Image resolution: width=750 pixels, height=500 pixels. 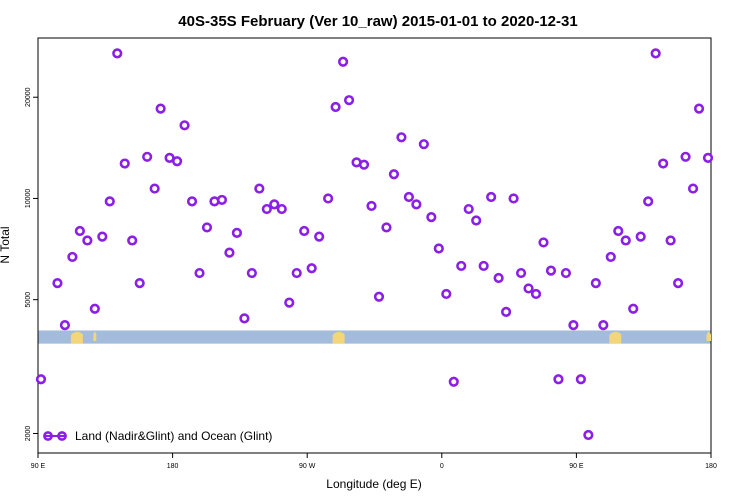 What do you see at coordinates (307, 466) in the screenshot?
I see `x-tick-label: 90 W` at bounding box center [307, 466].